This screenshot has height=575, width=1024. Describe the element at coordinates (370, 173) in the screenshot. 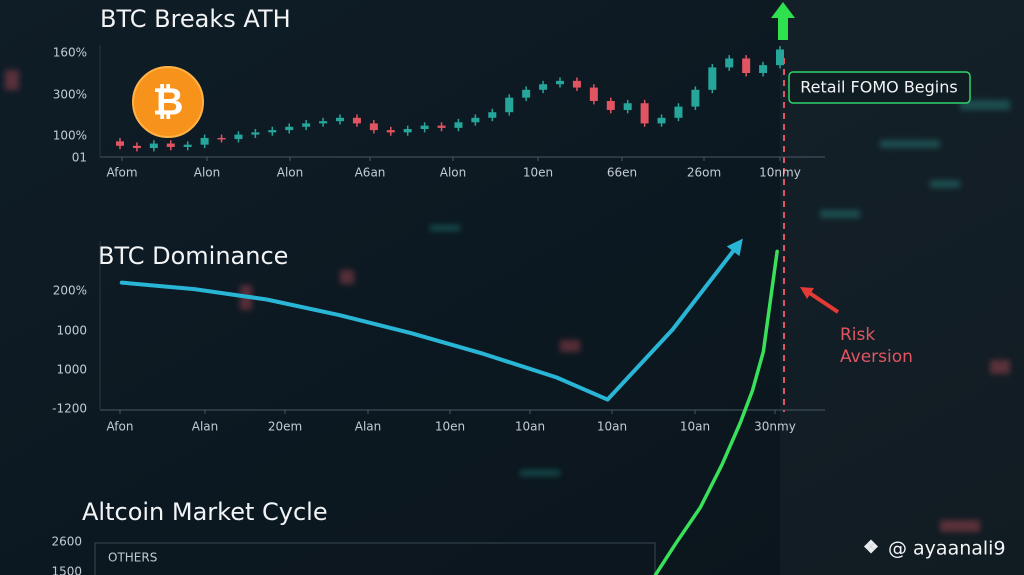

I see `x-tick-label: A6an` at that location.